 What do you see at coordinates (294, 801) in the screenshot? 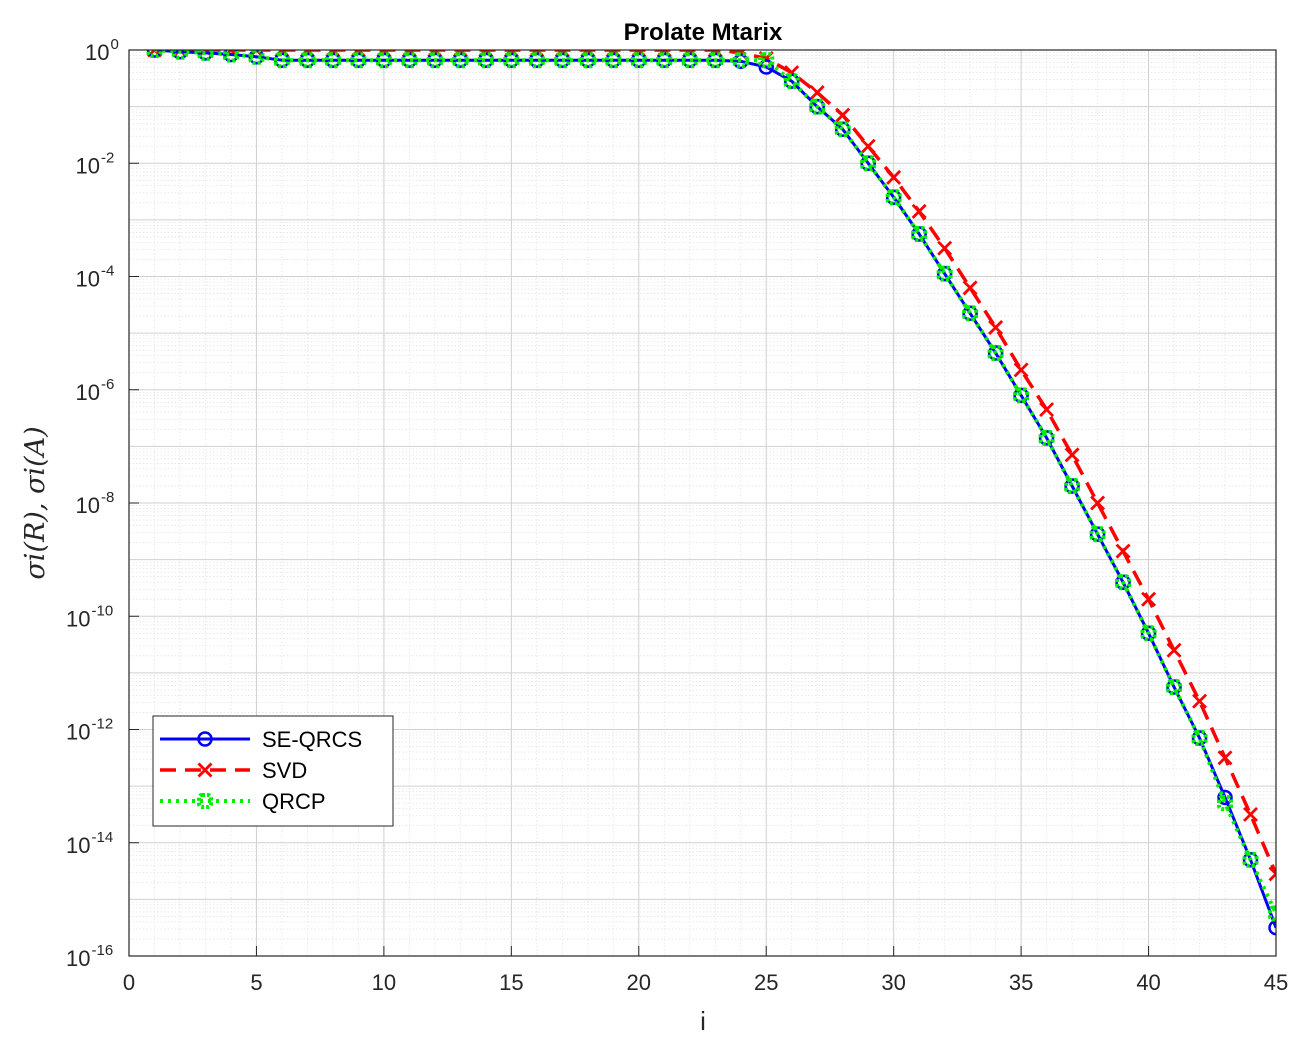
I see `legend-label: QRCP` at bounding box center [294, 801].